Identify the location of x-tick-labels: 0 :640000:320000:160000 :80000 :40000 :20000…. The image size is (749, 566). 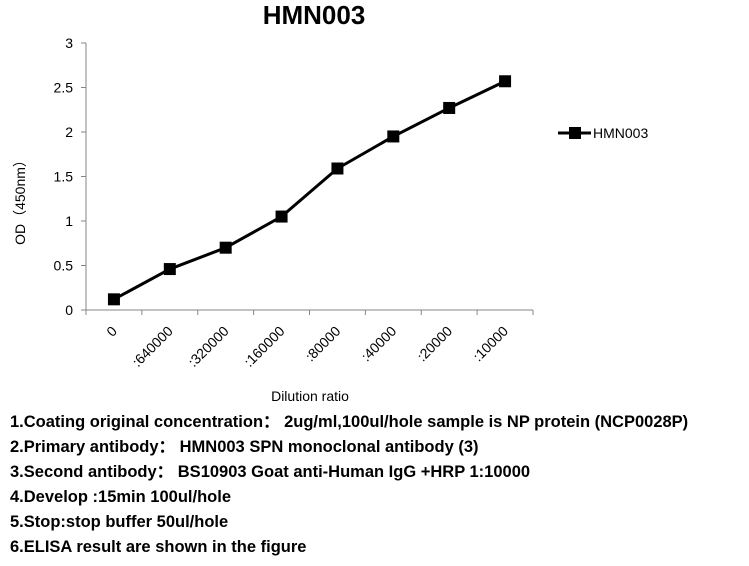
(307, 346).